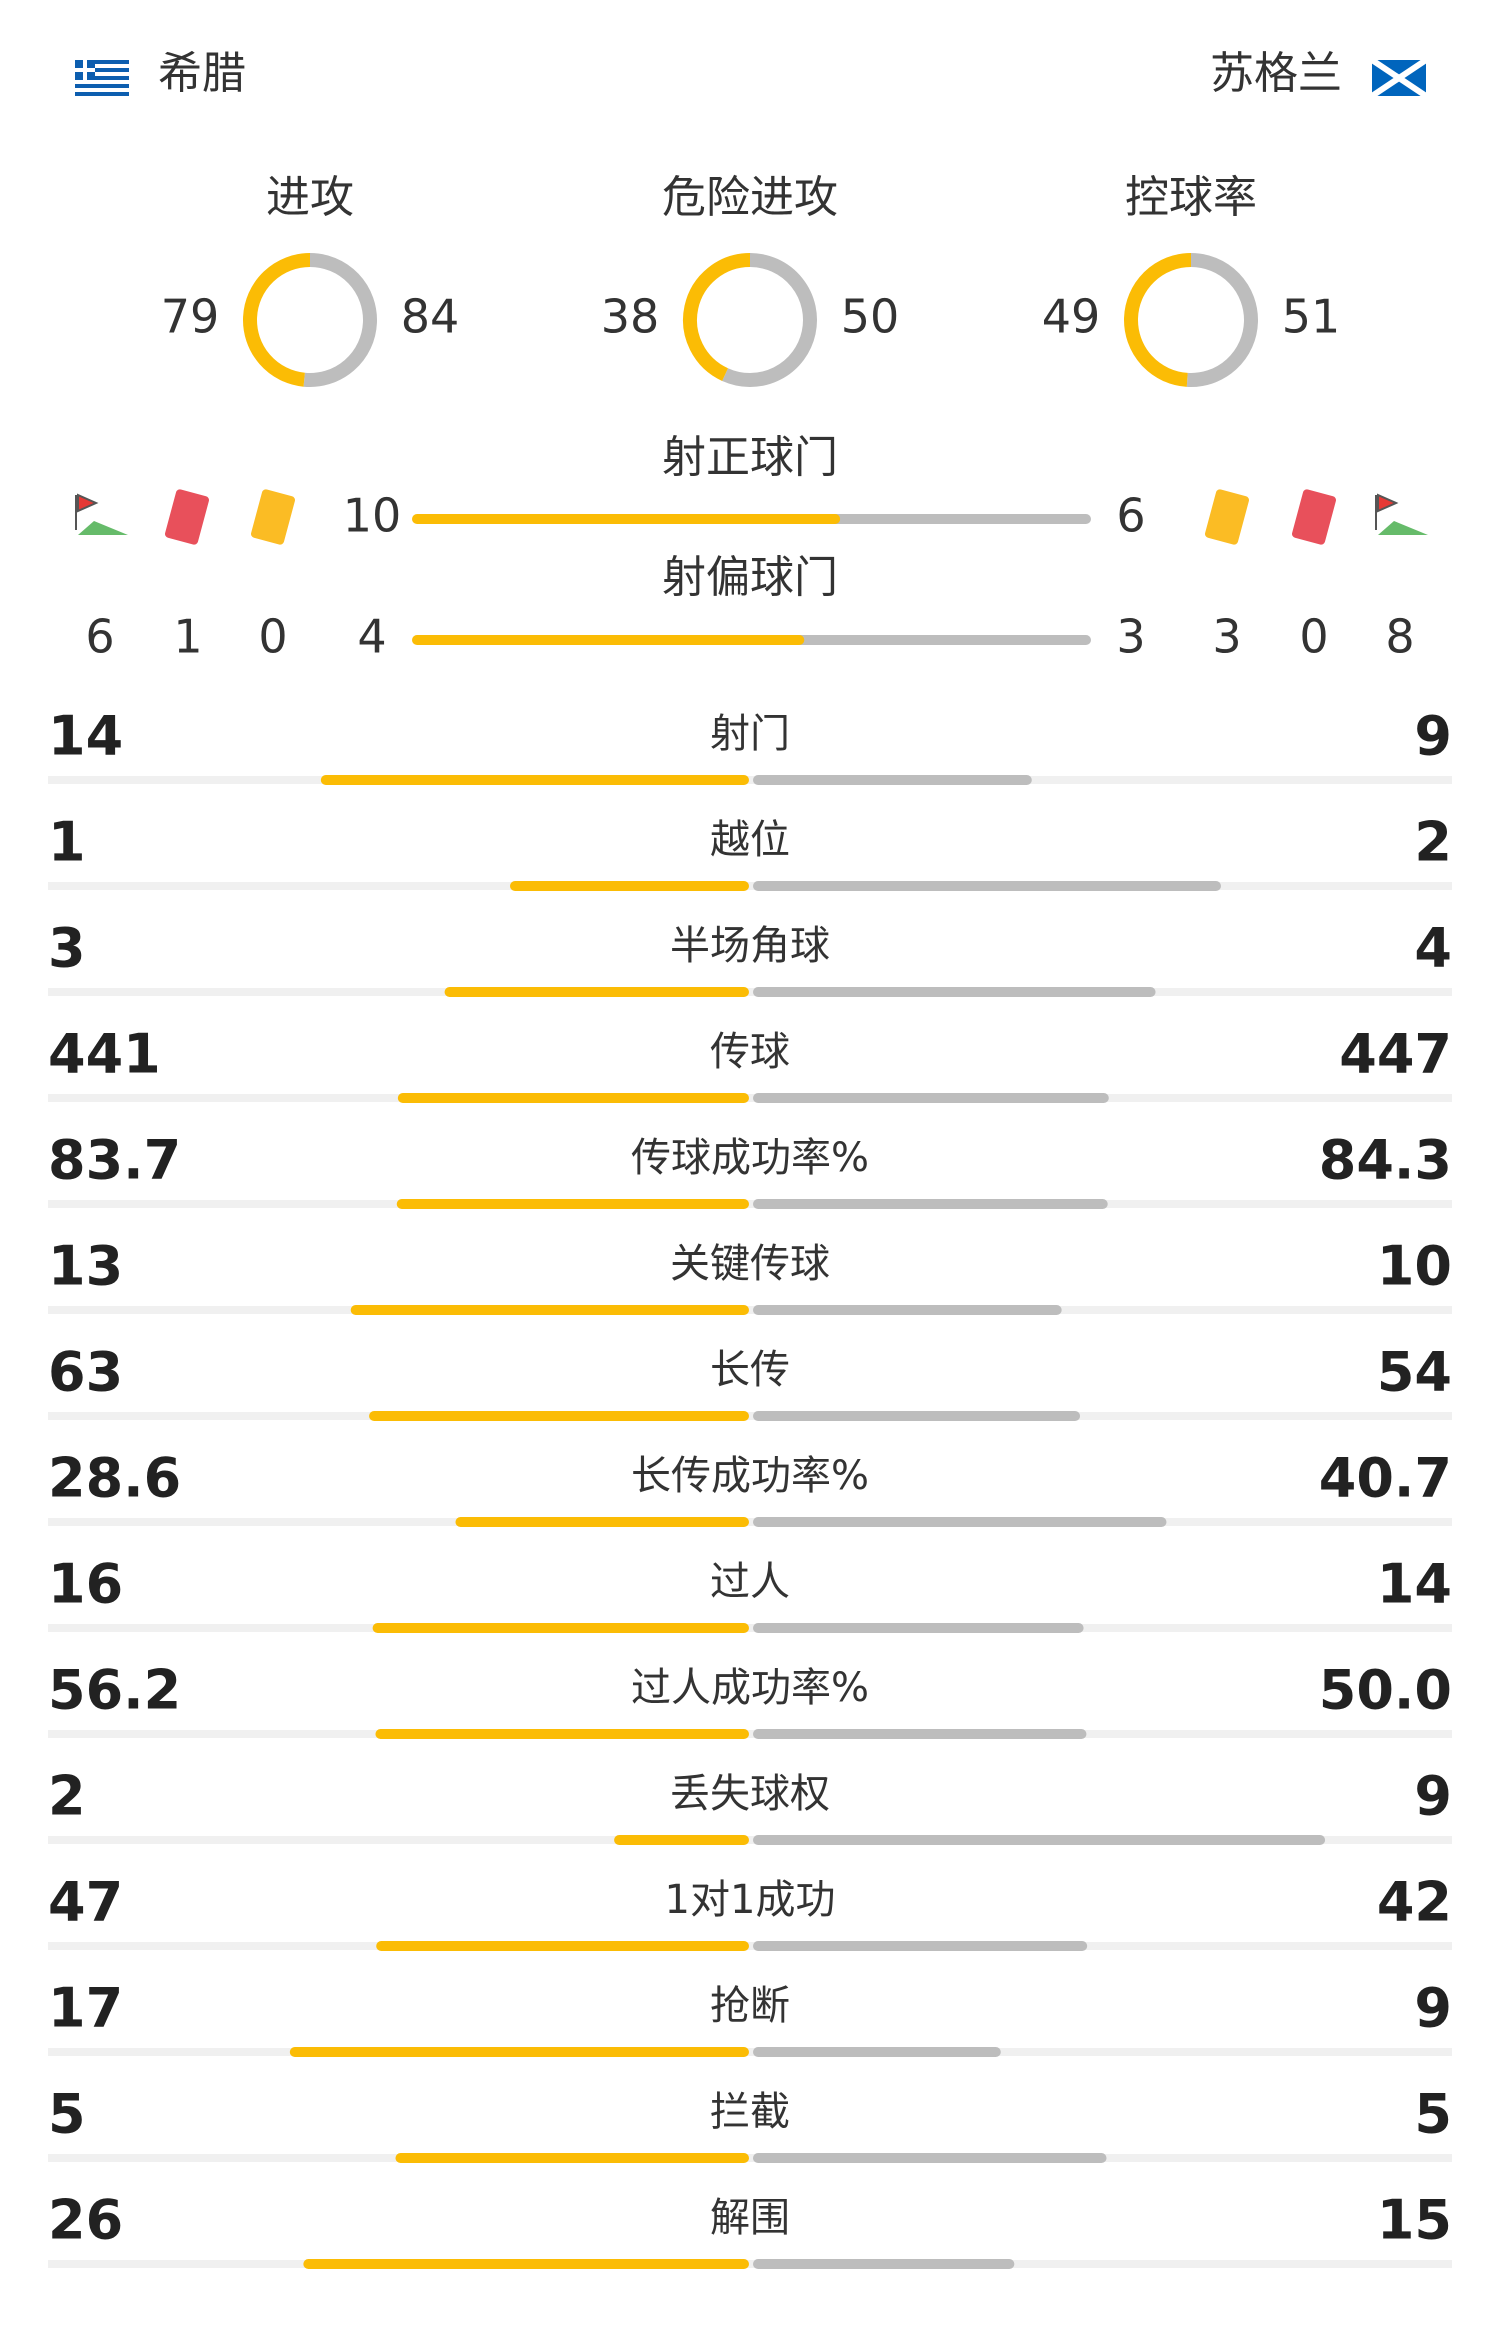 This screenshot has width=1500, height=2350. I want to click on home-value: 10, so click(372, 516).